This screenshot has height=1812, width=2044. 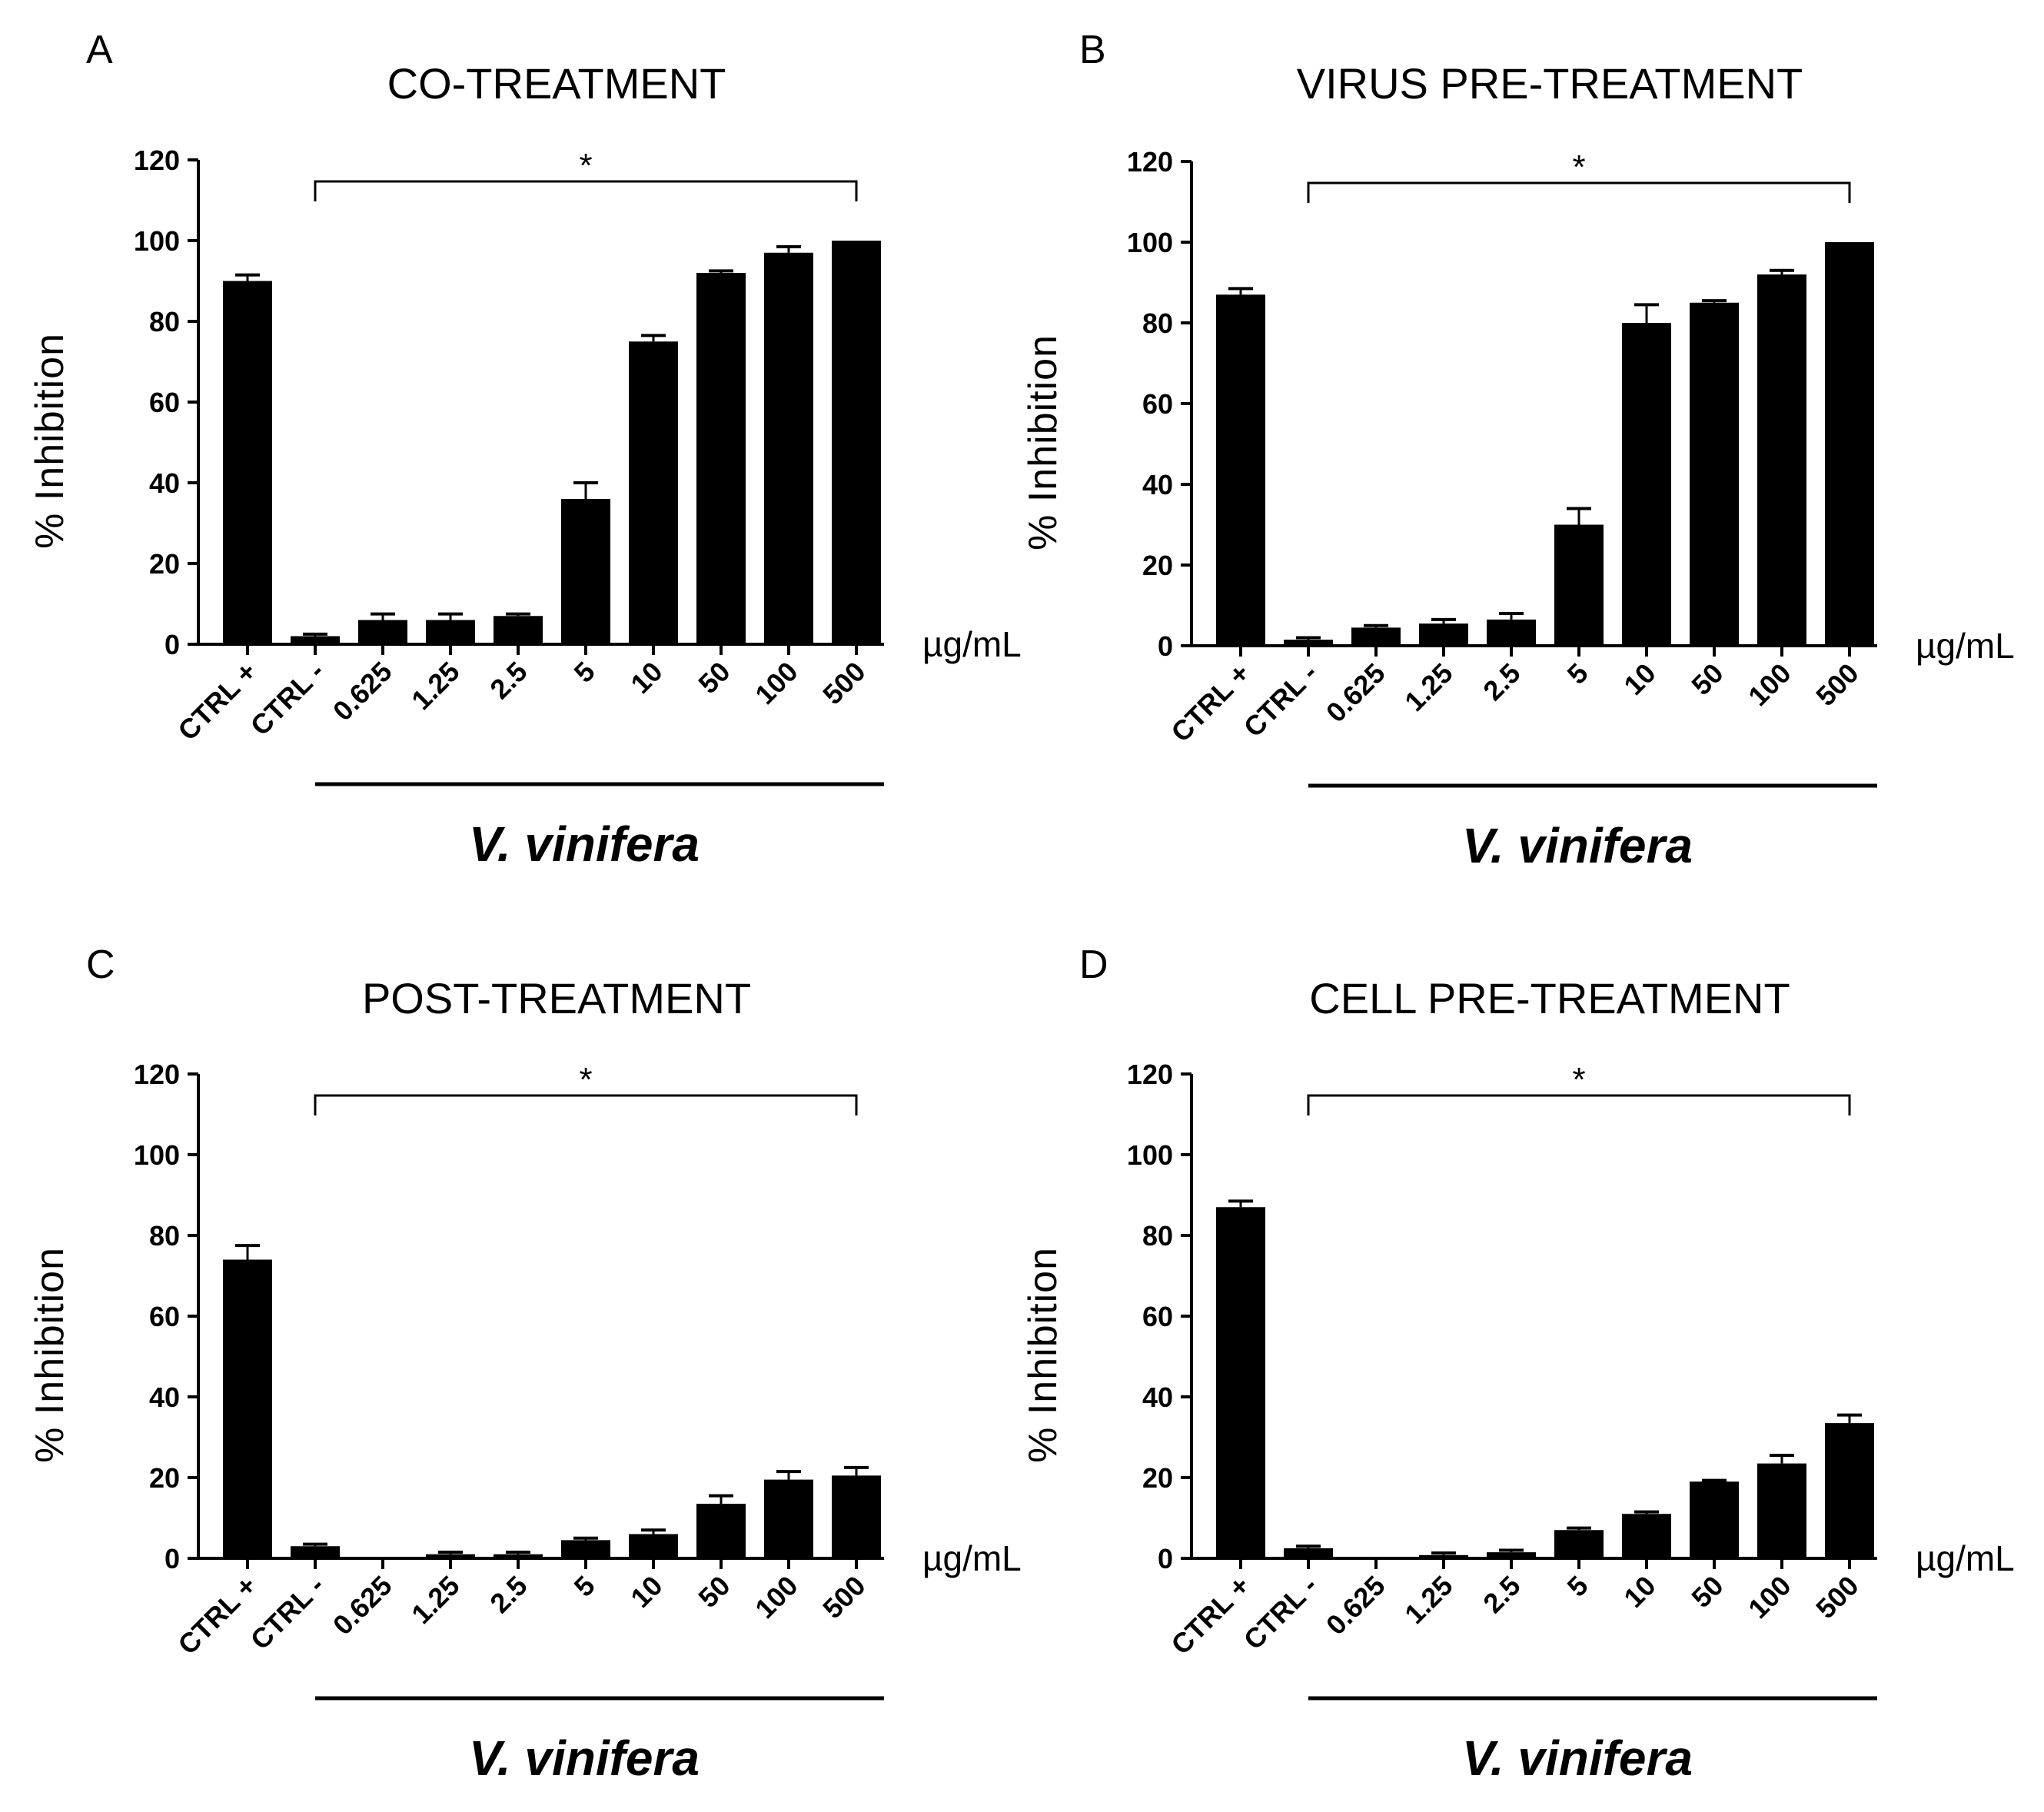 What do you see at coordinates (165, 321) in the screenshot?
I see `y-tick-label: 80` at bounding box center [165, 321].